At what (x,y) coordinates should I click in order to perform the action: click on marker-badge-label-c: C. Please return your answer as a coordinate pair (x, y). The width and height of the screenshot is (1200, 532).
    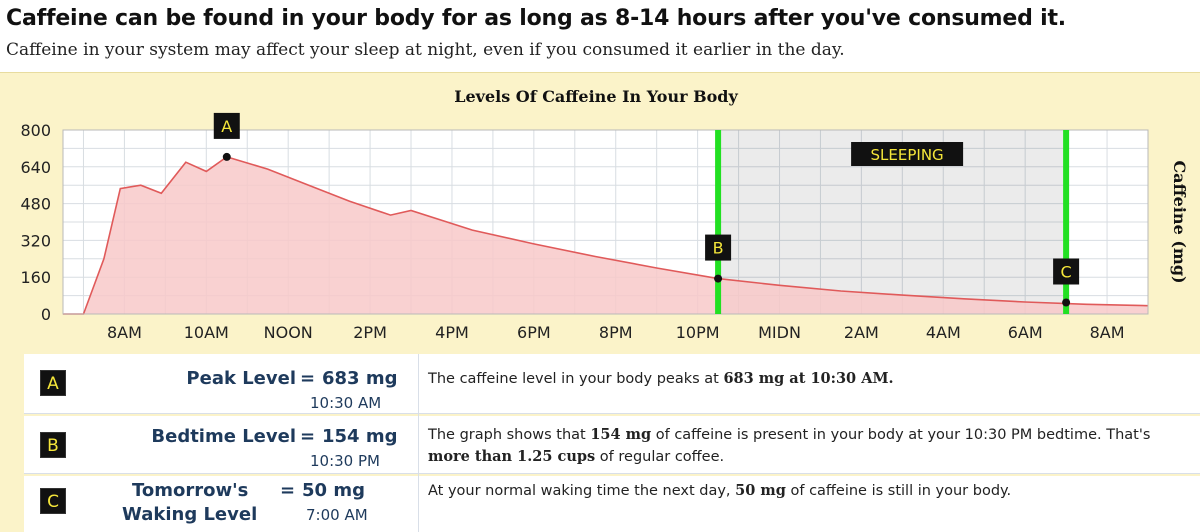
    Looking at the image, I should click on (1066, 272).